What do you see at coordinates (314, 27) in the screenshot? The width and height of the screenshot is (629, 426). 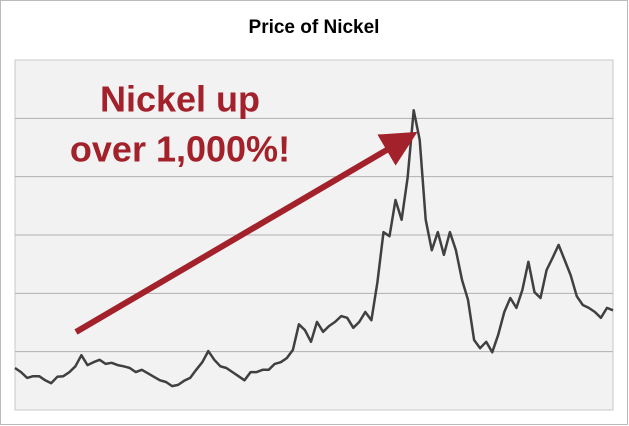 I see `chart-title: Price of Nickel` at bounding box center [314, 27].